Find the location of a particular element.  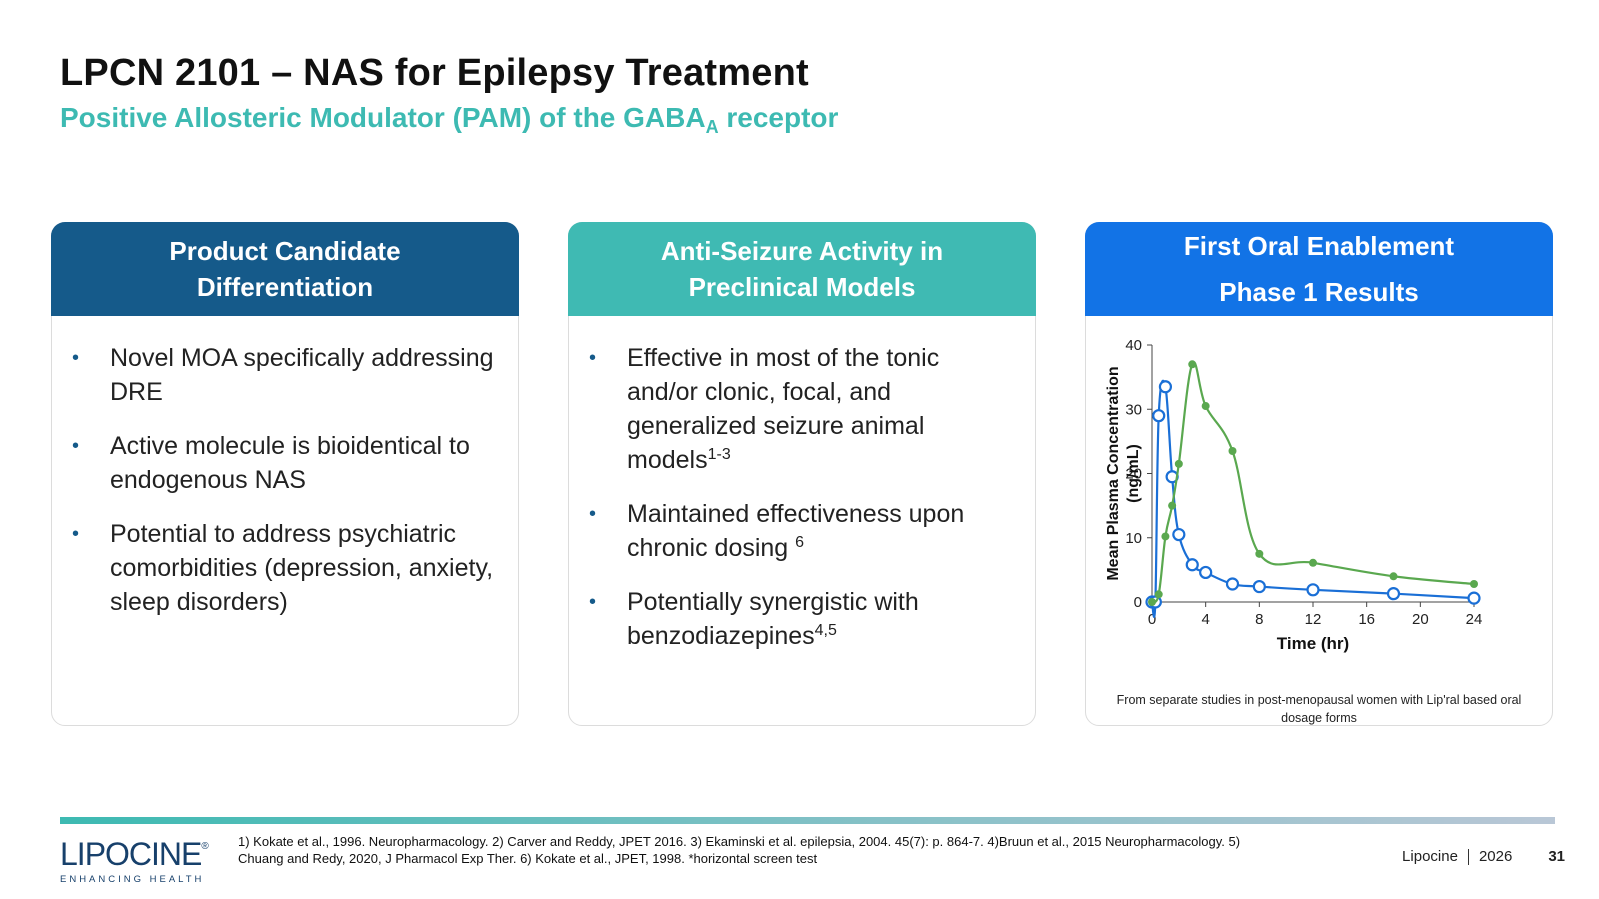

logo-registered-mark: ® is located at coordinates (204, 846).